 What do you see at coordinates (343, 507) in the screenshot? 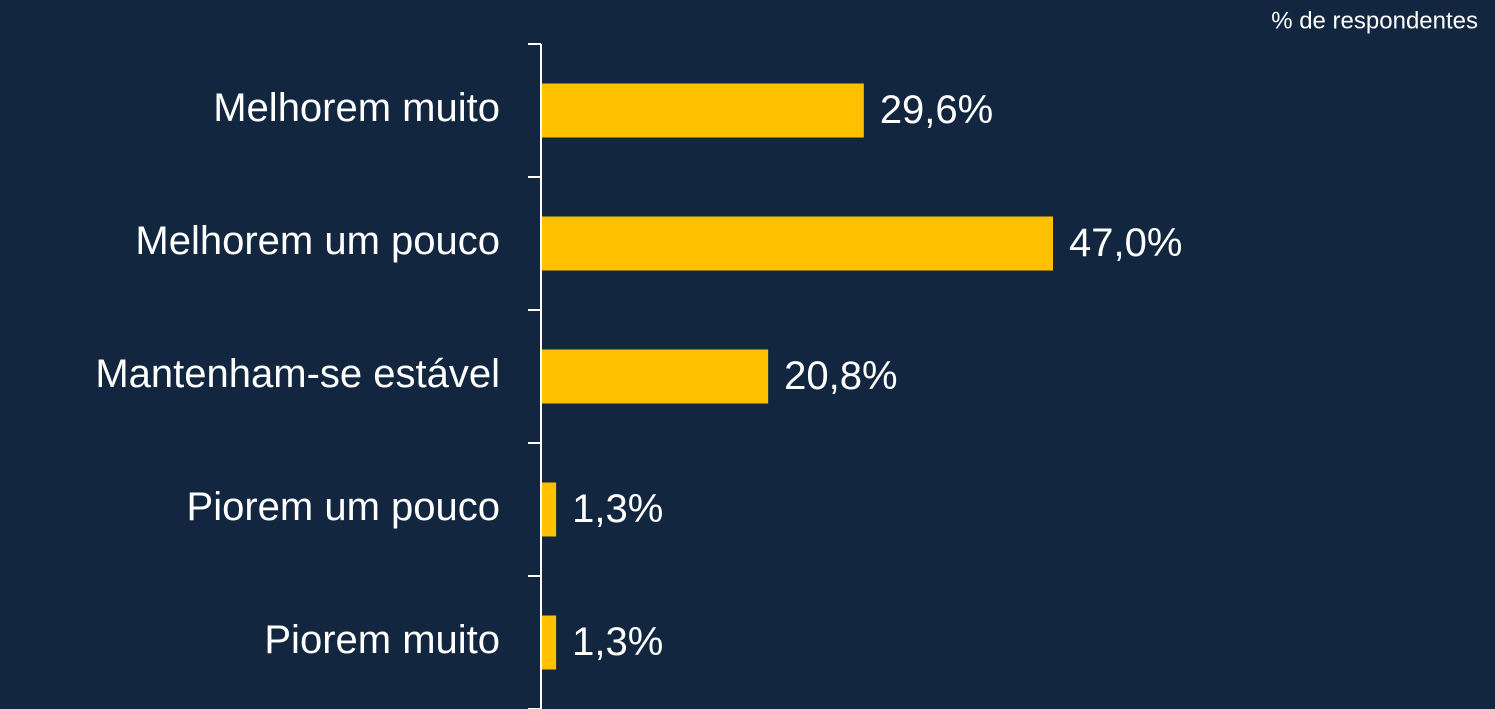
I see `category-label: Piorem um pouco` at bounding box center [343, 507].